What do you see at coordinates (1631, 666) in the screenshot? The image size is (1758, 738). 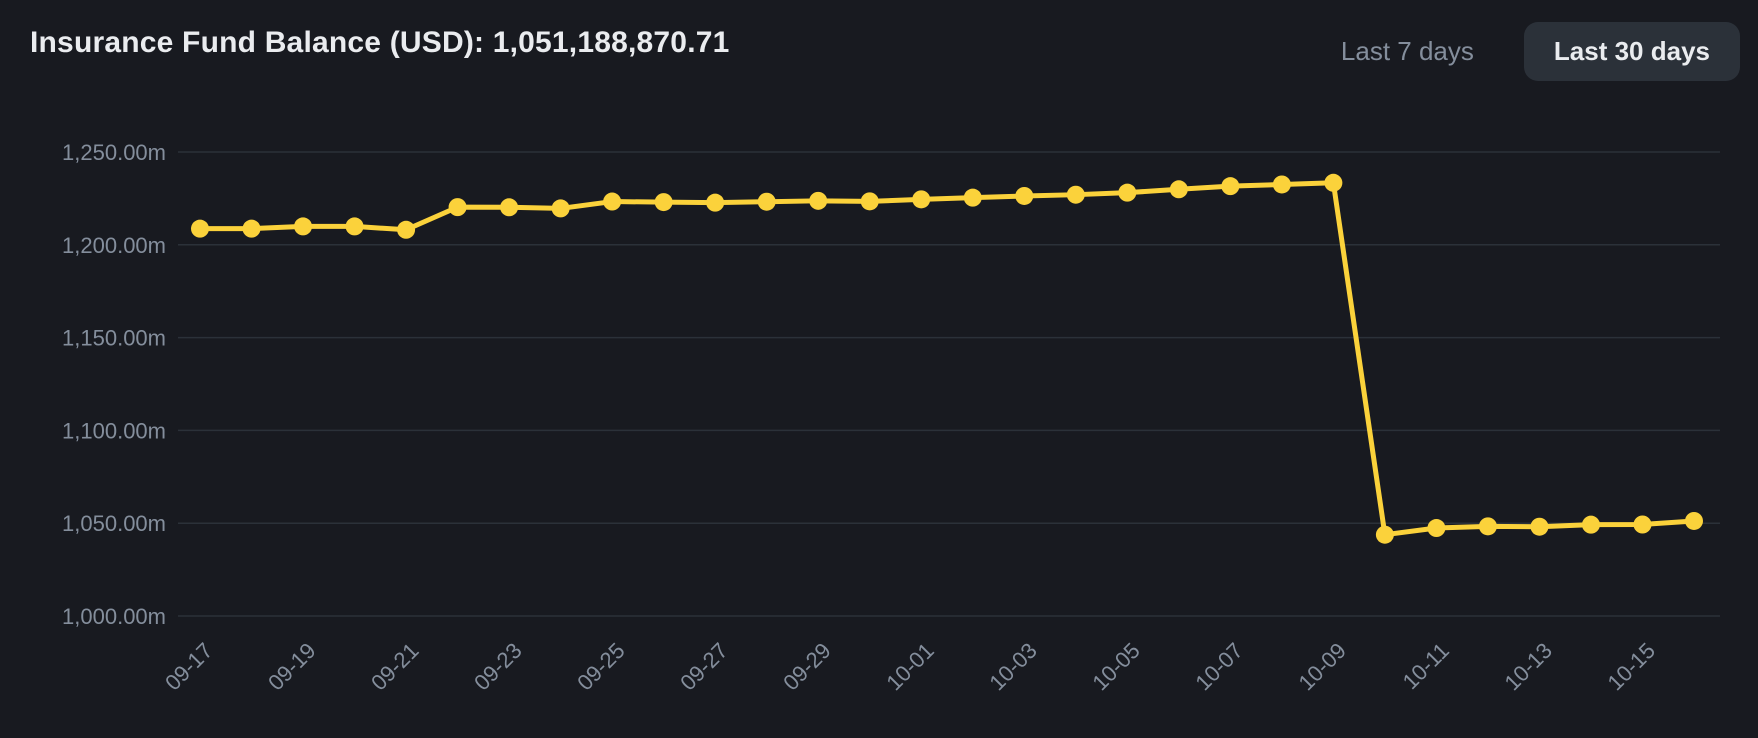 I see `x-tick-label: 10-15` at bounding box center [1631, 666].